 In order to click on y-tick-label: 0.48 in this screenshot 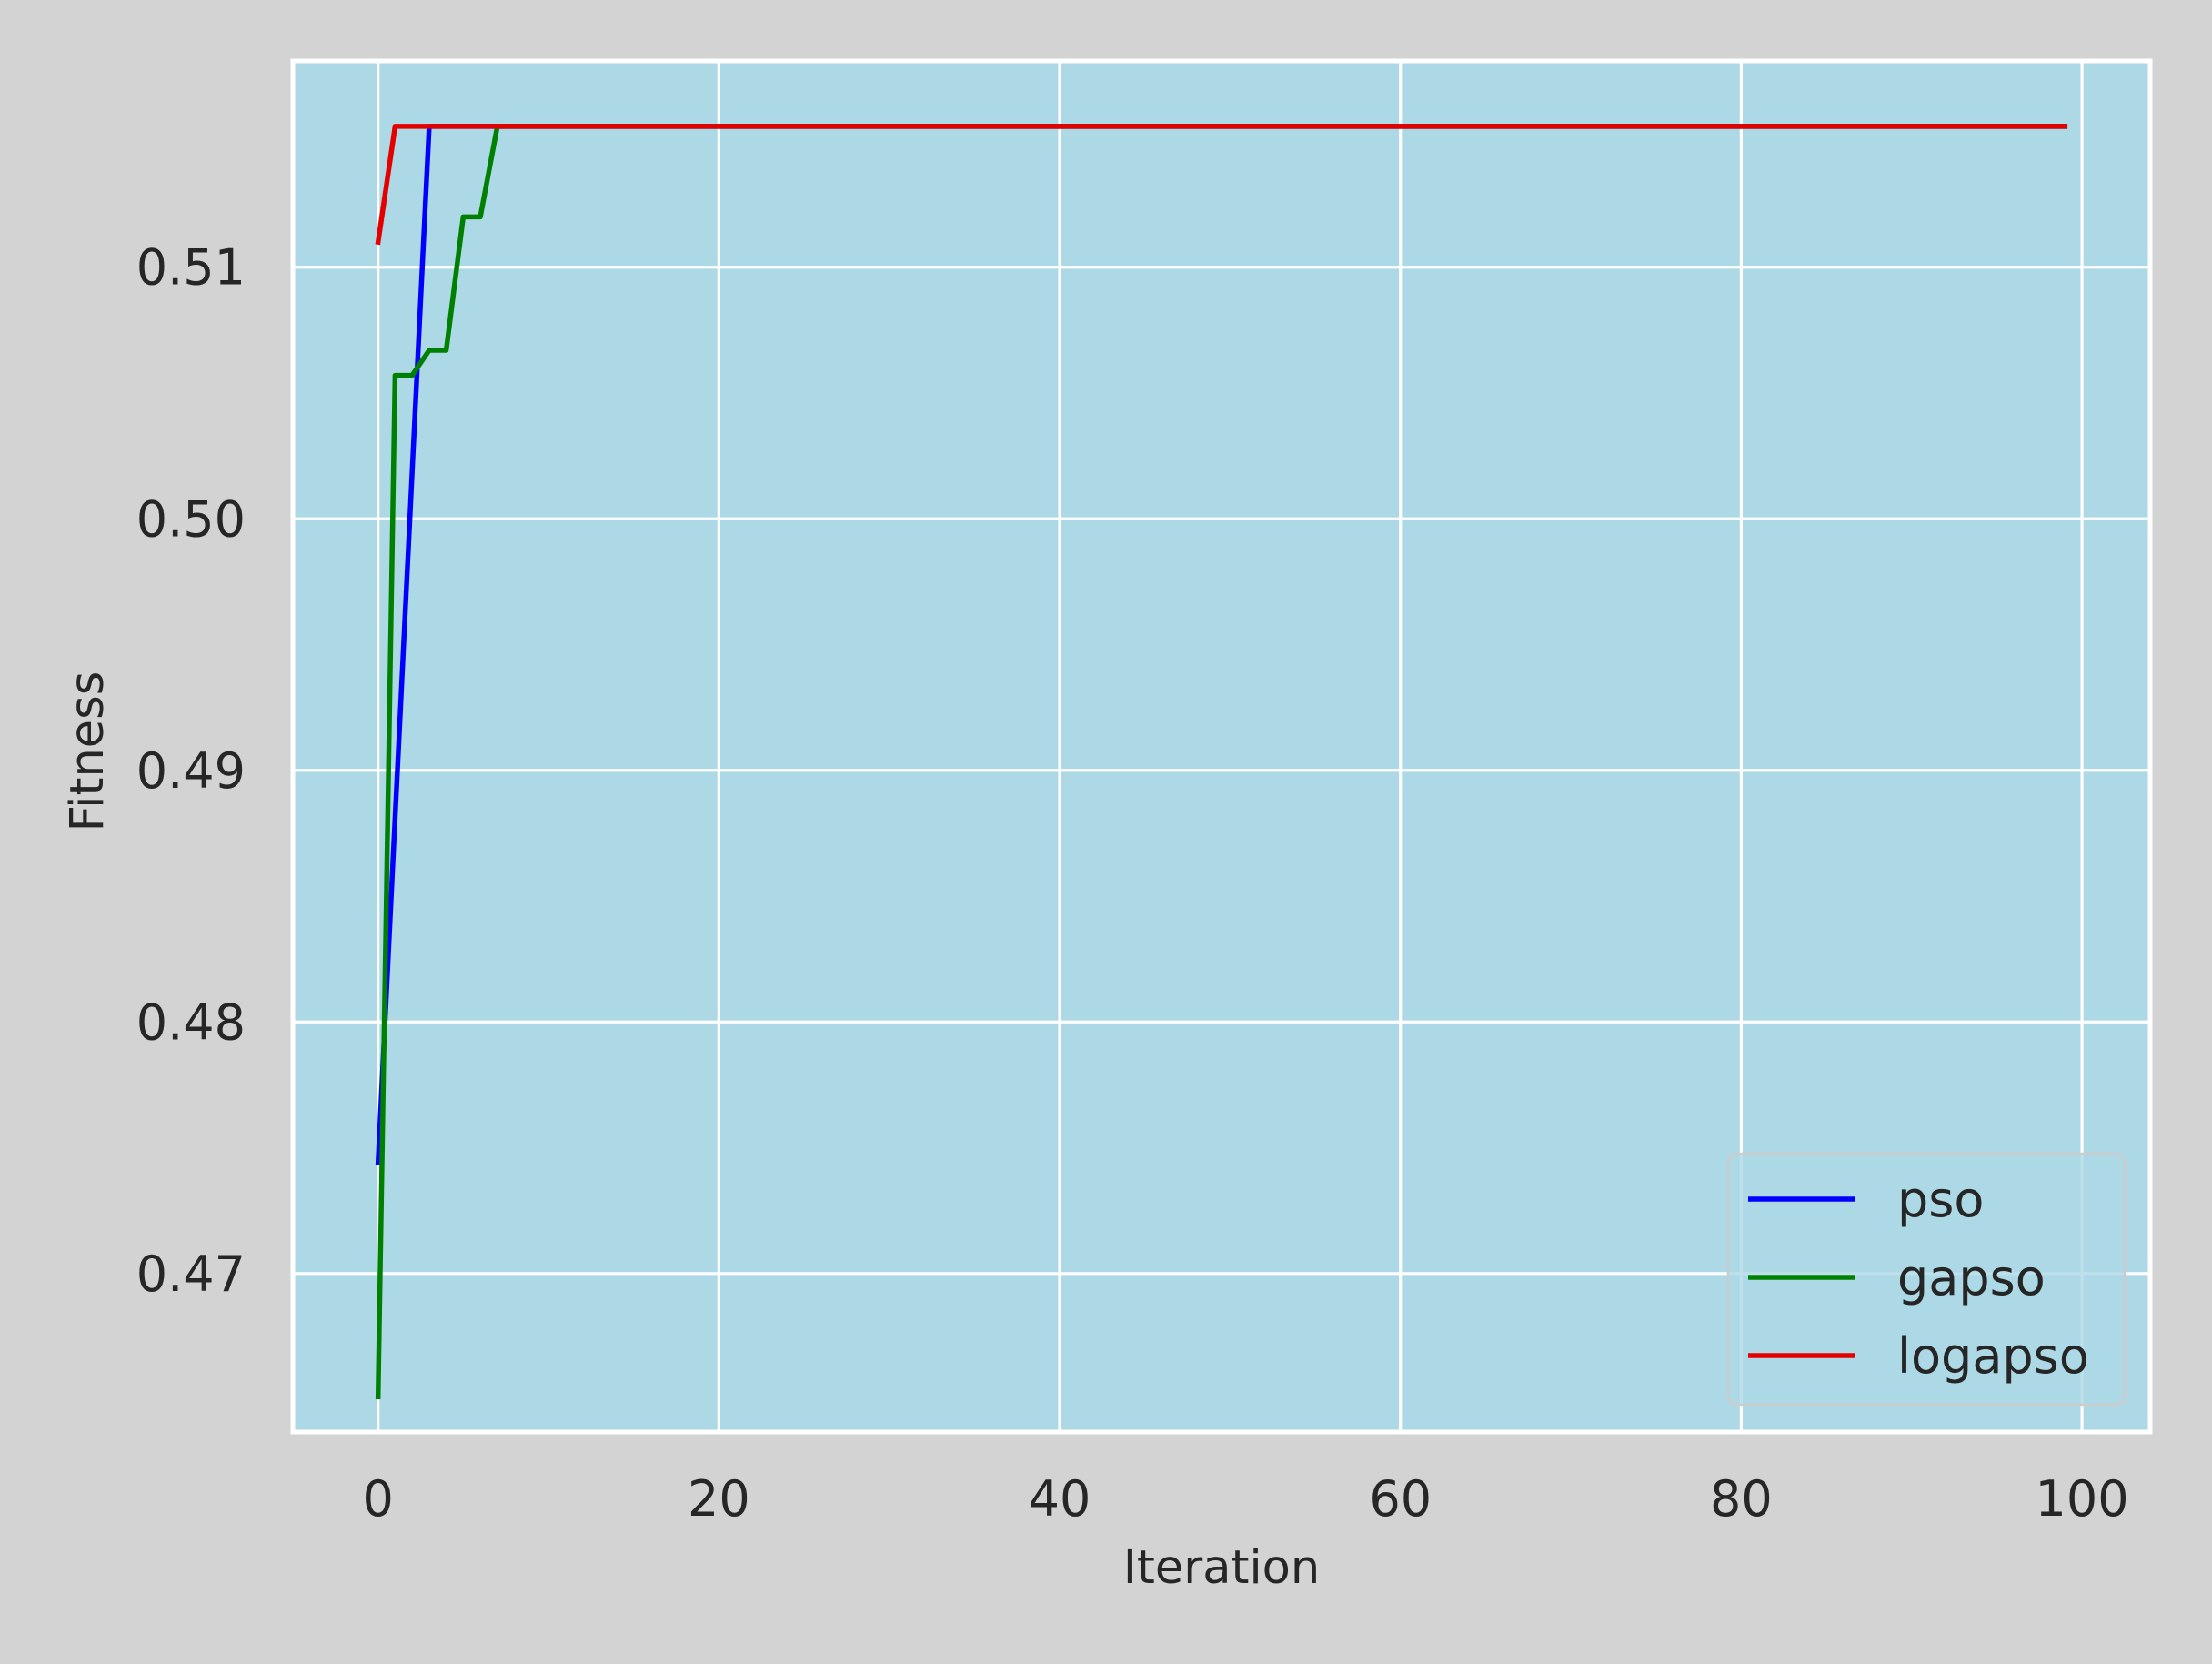, I will do `click(191, 1022)`.